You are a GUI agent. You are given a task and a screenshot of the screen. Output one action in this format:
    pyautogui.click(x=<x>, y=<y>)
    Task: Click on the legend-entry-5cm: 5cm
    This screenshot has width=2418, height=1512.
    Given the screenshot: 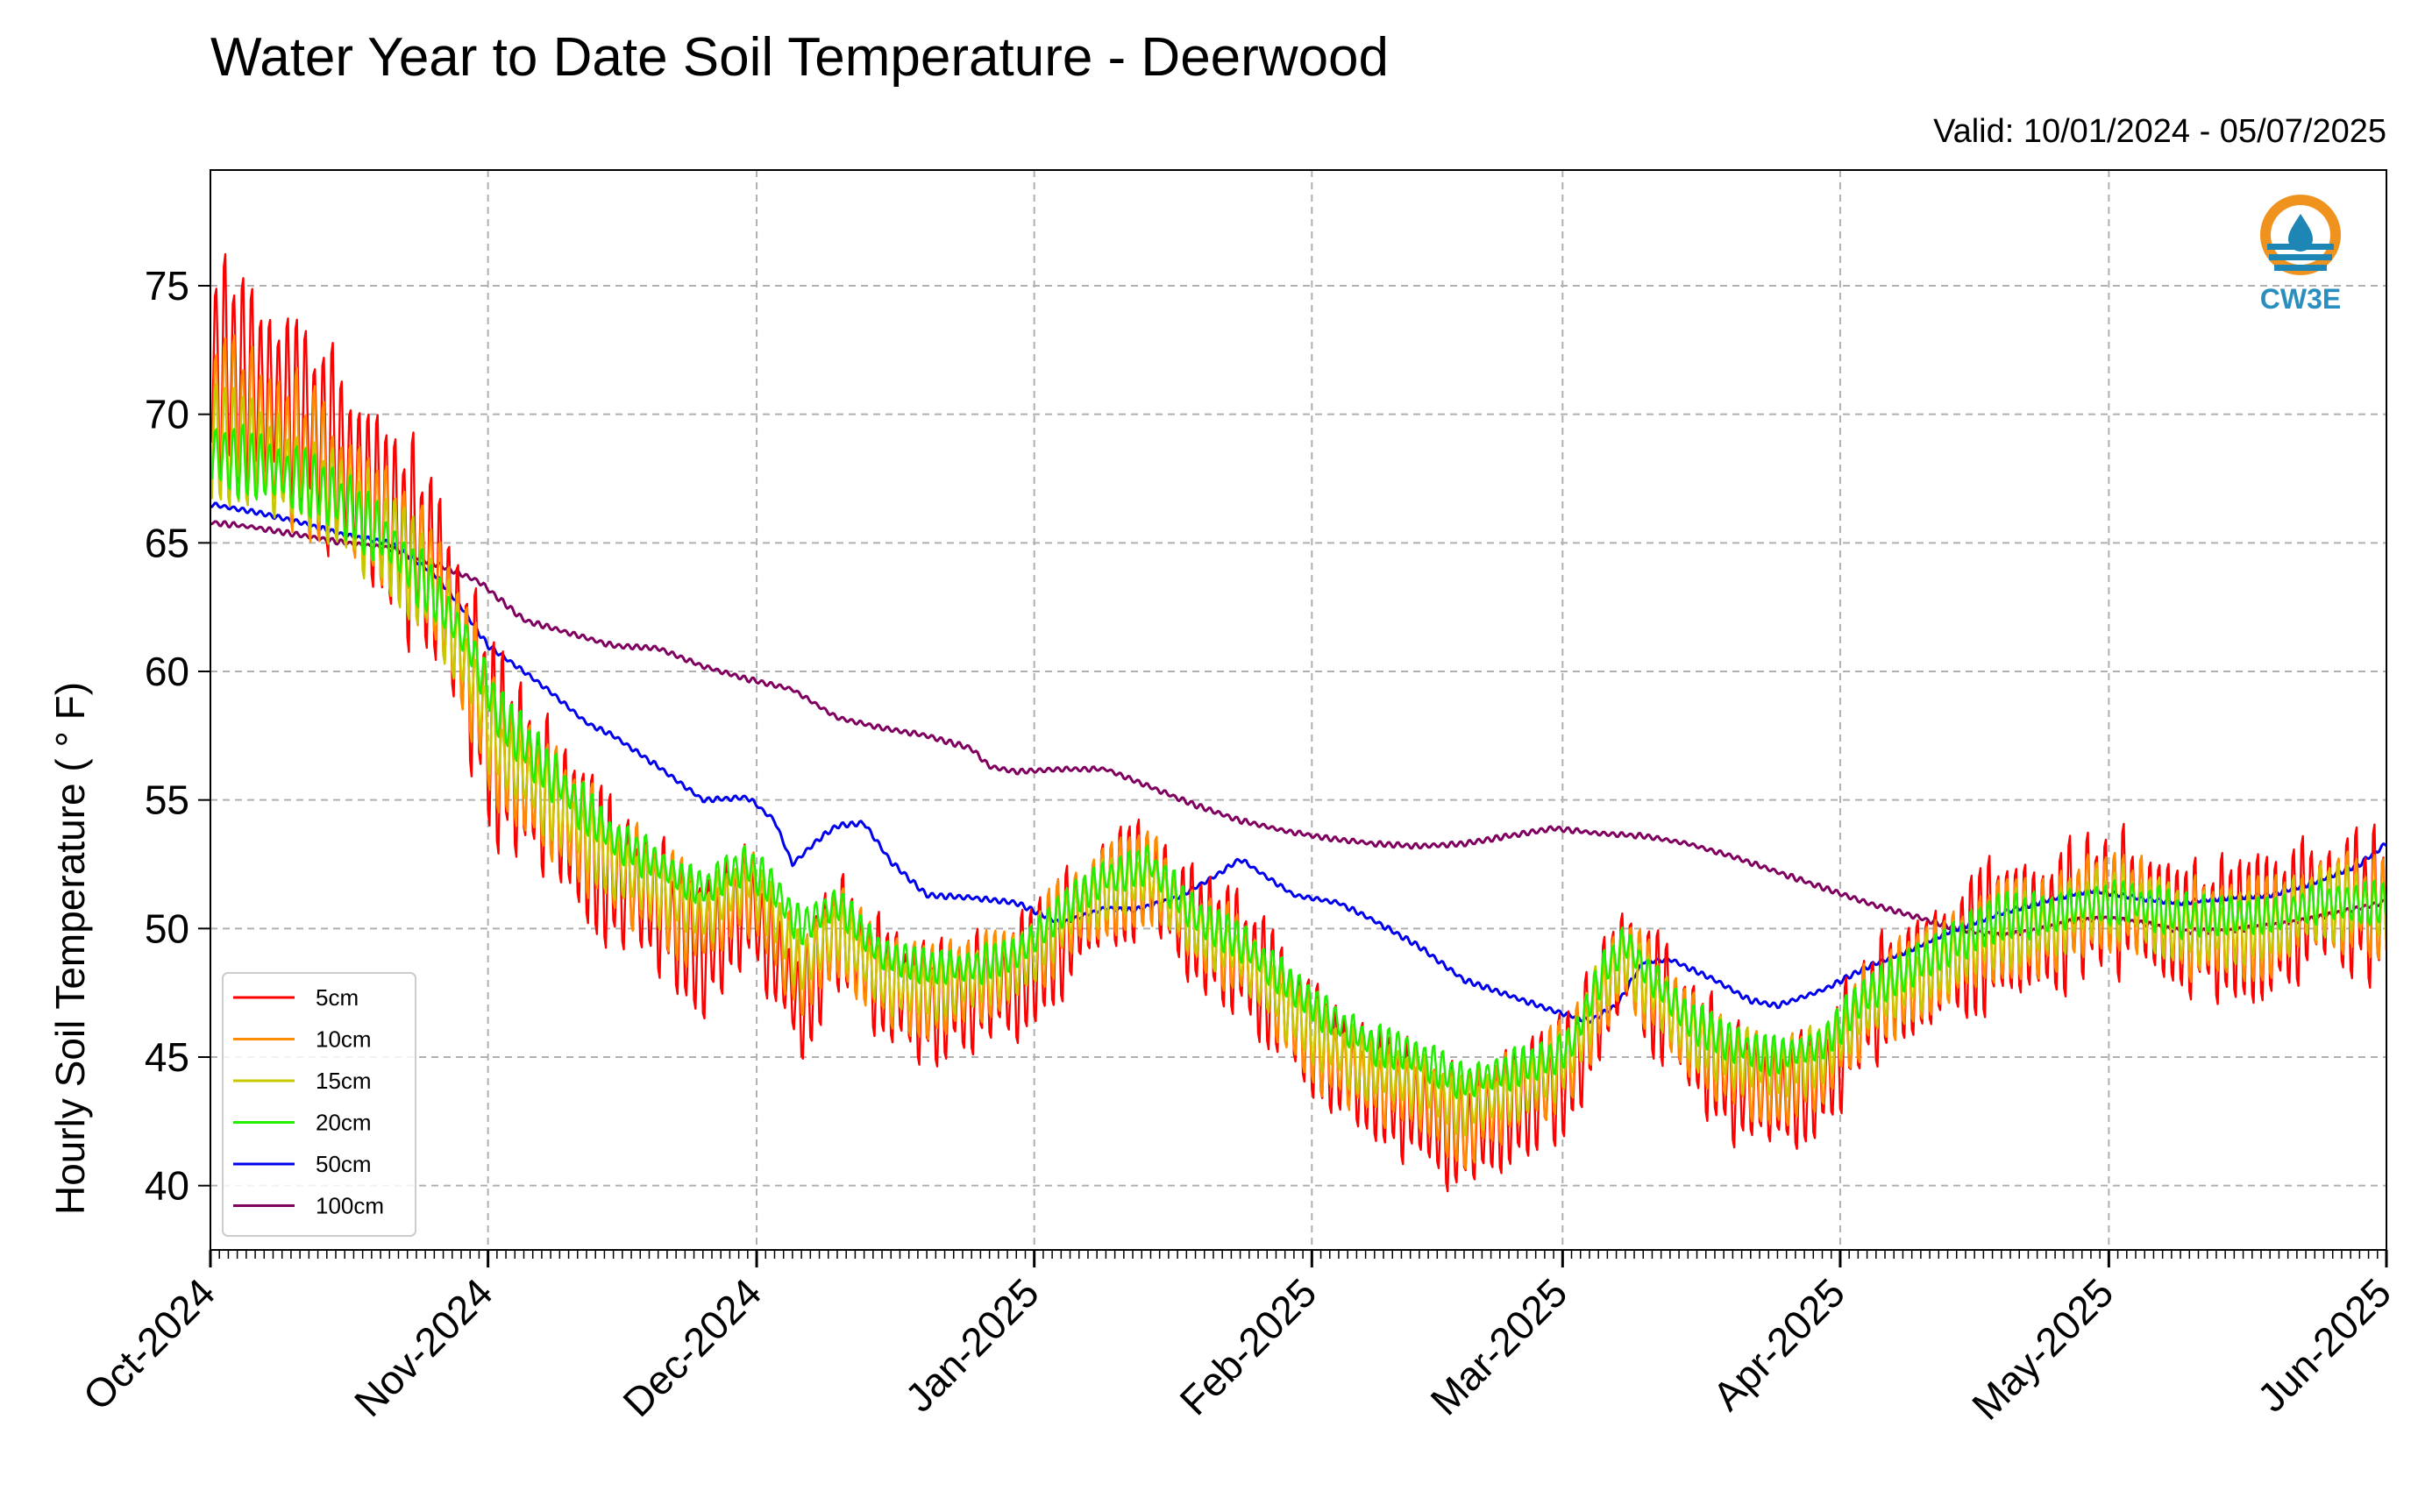 What is the action you would take?
    pyautogui.click(x=337, y=997)
    